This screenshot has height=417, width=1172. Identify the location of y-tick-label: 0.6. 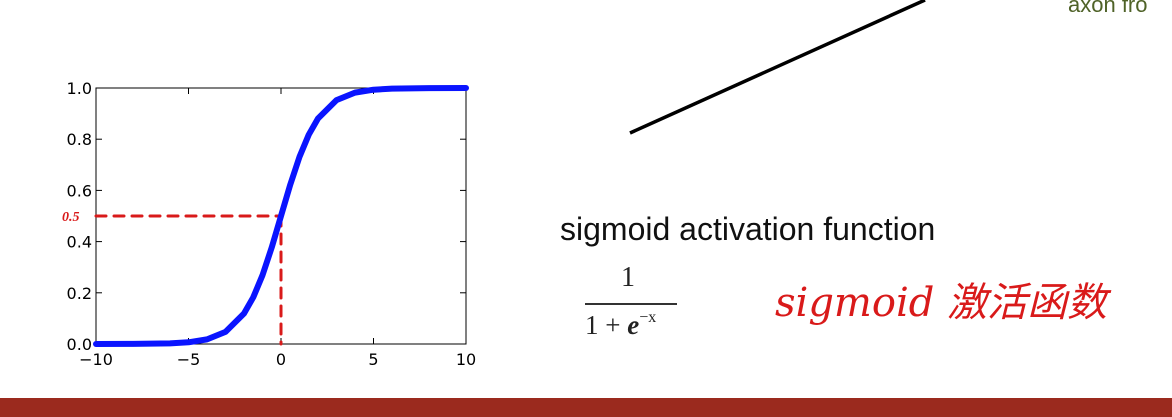
(79, 190).